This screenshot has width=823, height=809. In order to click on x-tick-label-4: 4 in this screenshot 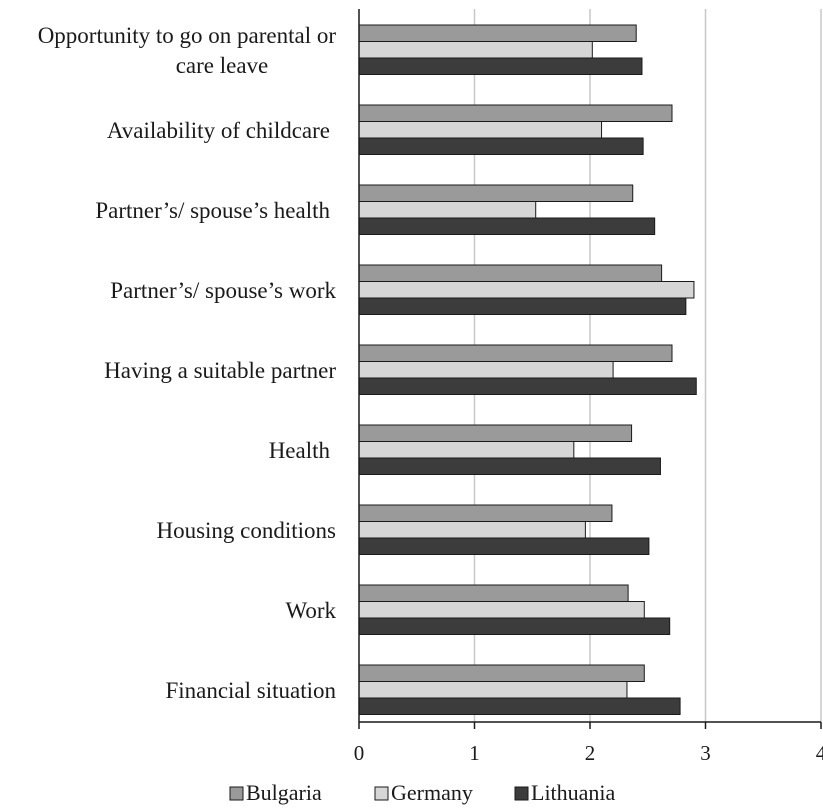, I will do `click(819, 753)`.